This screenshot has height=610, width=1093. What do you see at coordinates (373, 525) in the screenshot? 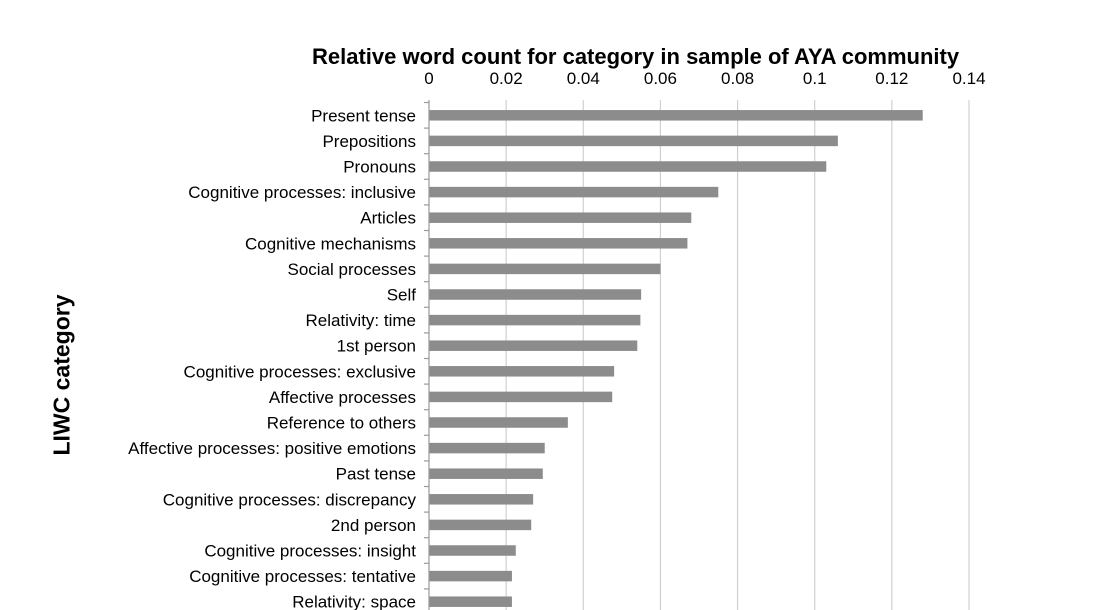
I see `category-label: 2nd person` at bounding box center [373, 525].